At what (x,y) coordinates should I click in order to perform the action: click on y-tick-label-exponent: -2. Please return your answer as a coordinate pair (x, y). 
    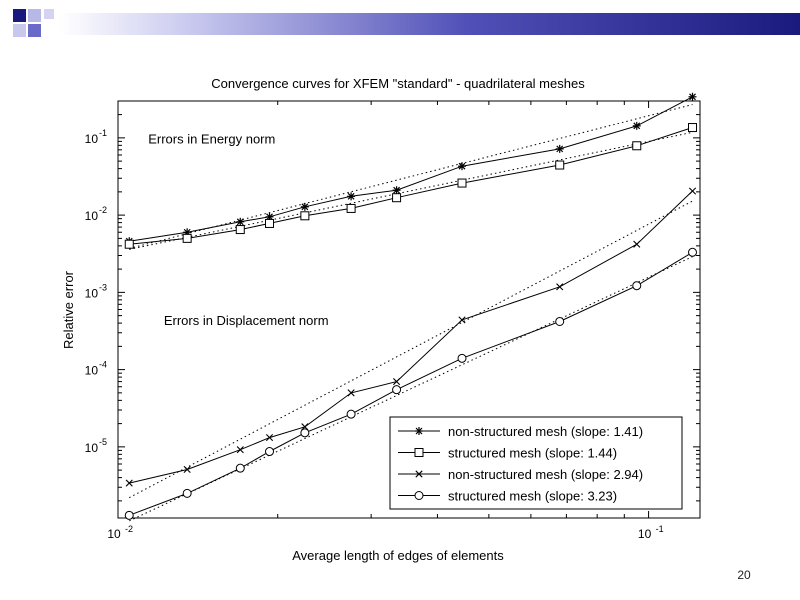
    Looking at the image, I should click on (103, 210).